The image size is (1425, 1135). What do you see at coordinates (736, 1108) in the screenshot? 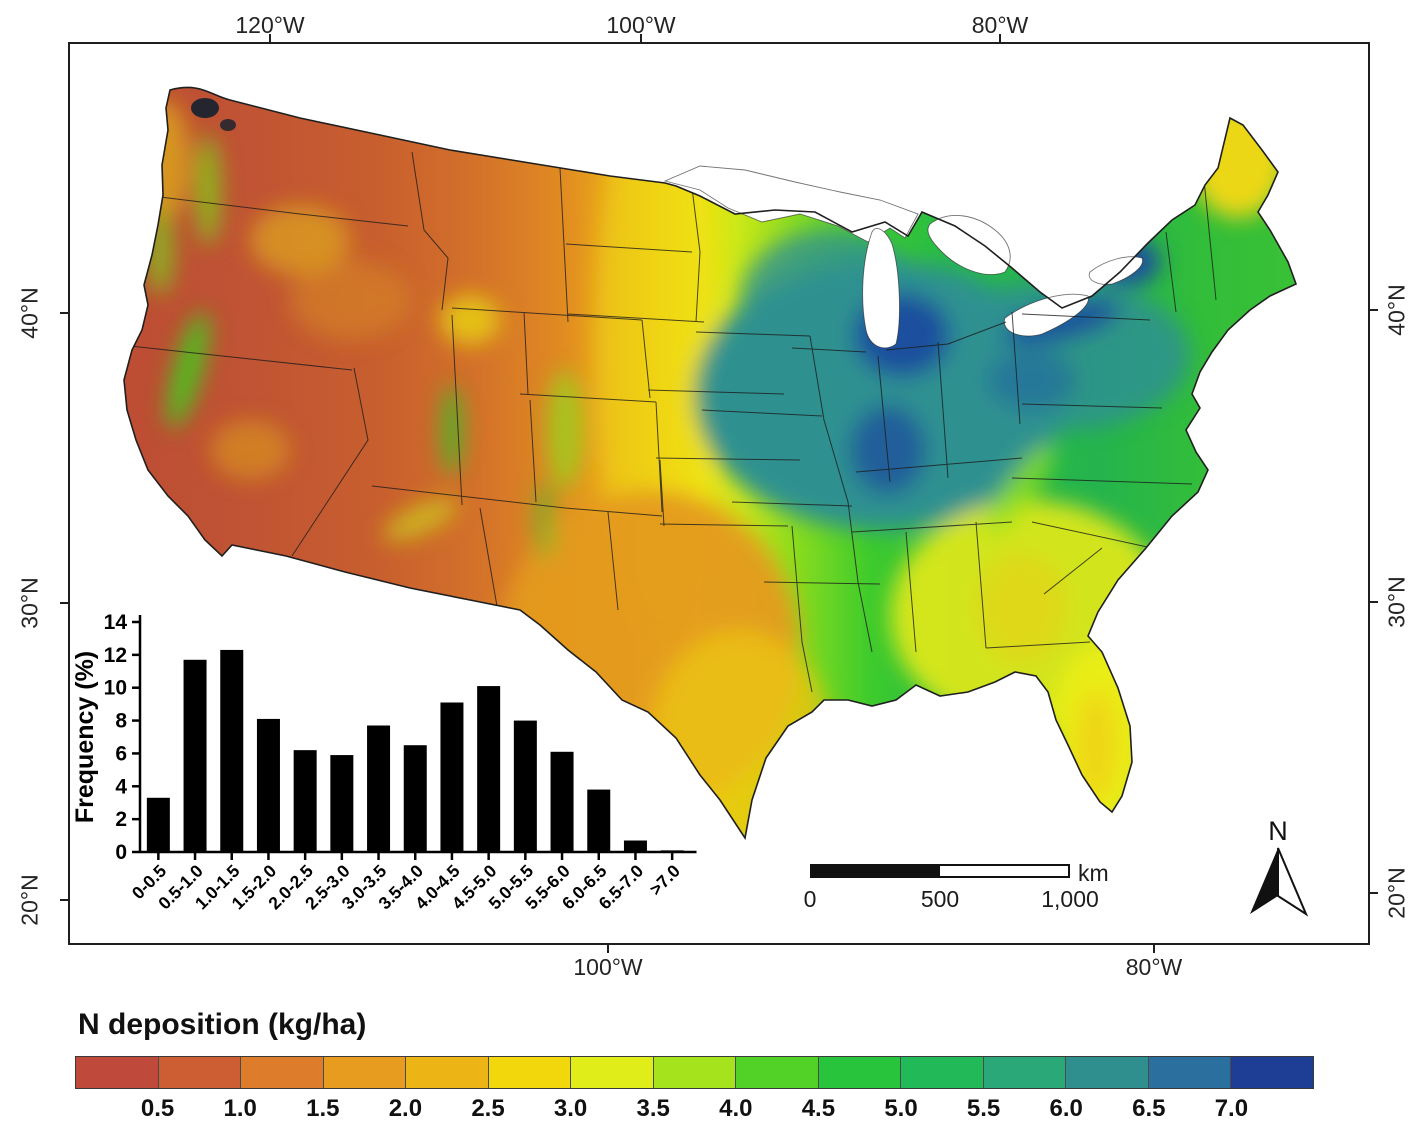
I see `legend-tick-label: 4.0` at bounding box center [736, 1108].